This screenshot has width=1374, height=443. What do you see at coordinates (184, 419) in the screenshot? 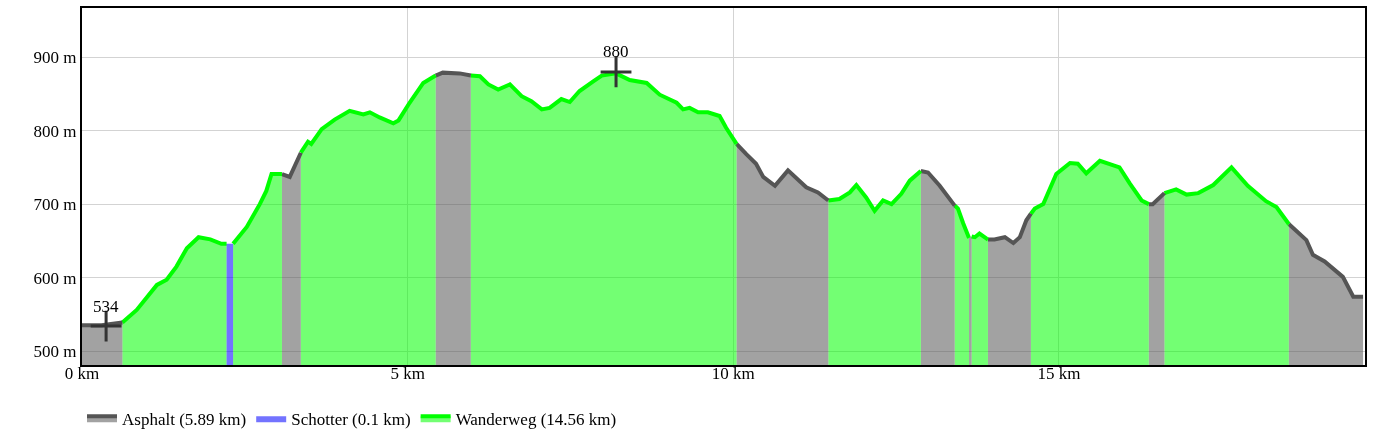
I see `legend-label: Asphalt (5.89 km)` at bounding box center [184, 419].